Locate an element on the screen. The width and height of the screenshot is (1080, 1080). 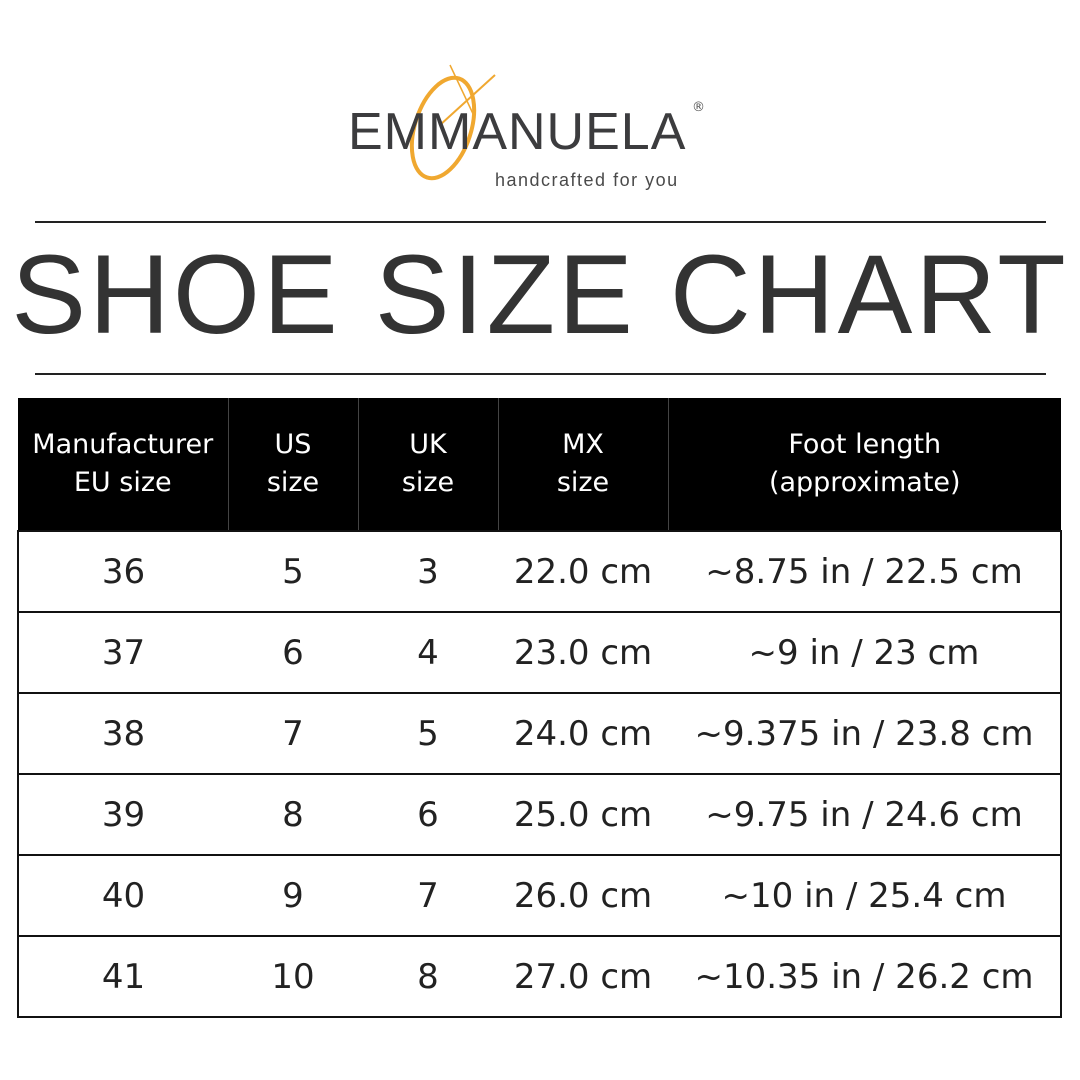
header-eu: Manufacturer EU size is located at coordinates (123, 464).